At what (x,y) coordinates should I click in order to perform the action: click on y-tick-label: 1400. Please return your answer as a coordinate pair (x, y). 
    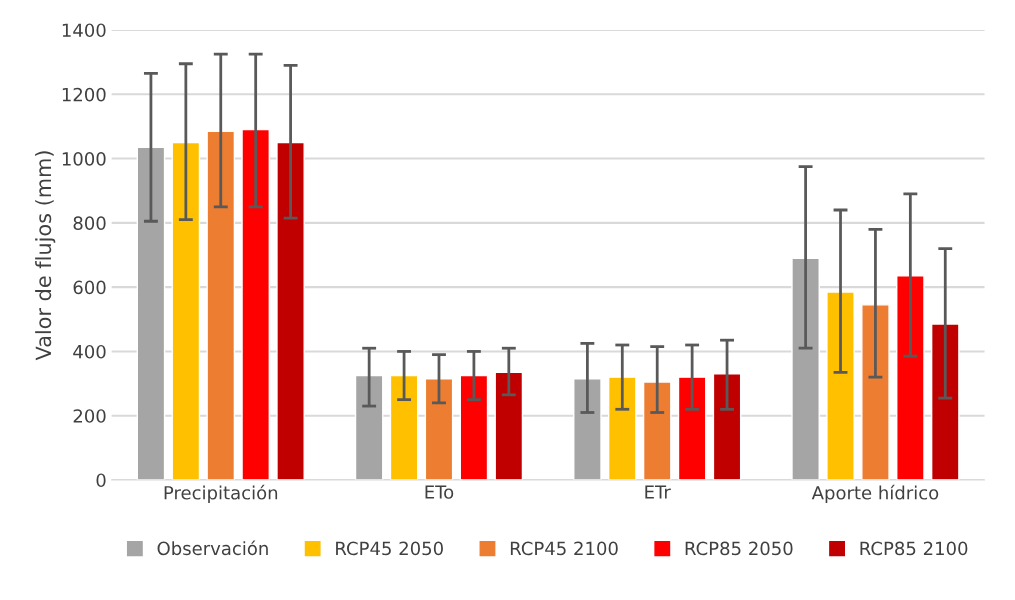
    Looking at the image, I should click on (84, 30).